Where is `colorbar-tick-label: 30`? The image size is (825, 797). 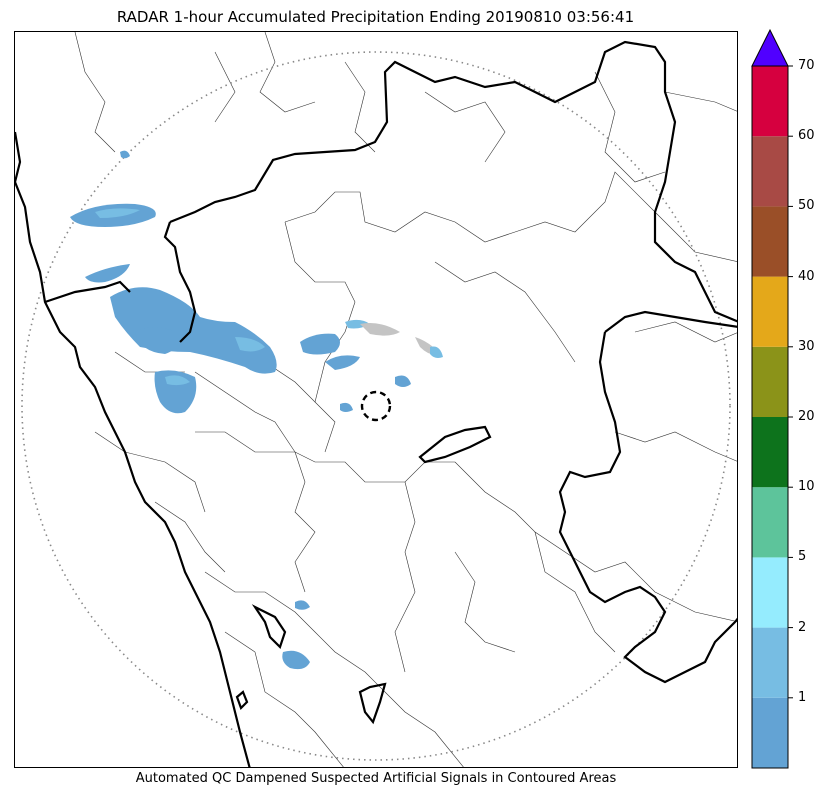 colorbar-tick-label: 30 is located at coordinates (806, 346).